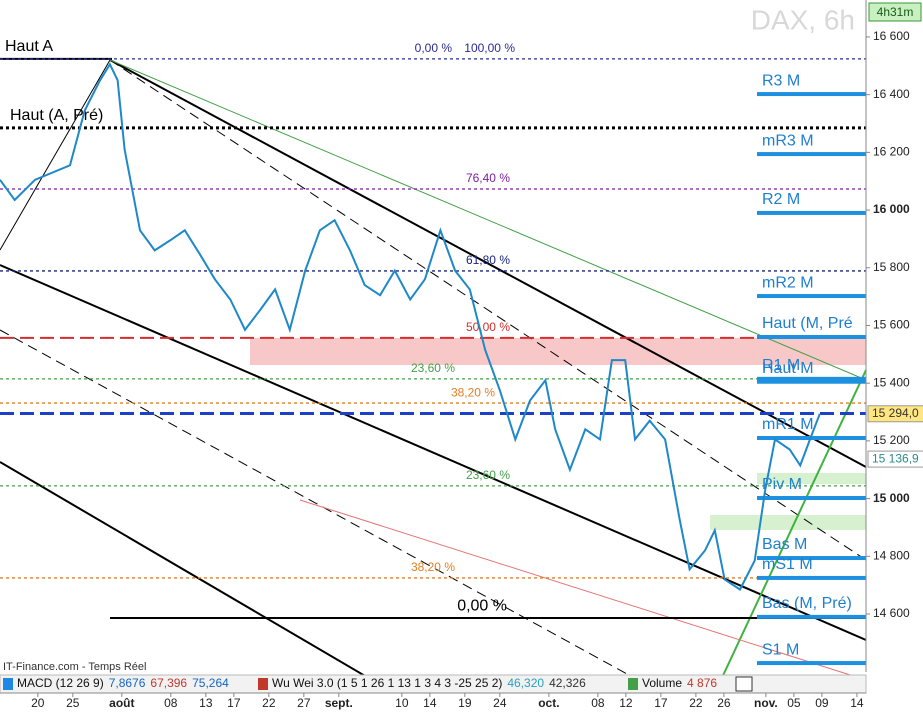  What do you see at coordinates (891, 555) in the screenshot?
I see `y-tick-label: 14 800` at bounding box center [891, 555].